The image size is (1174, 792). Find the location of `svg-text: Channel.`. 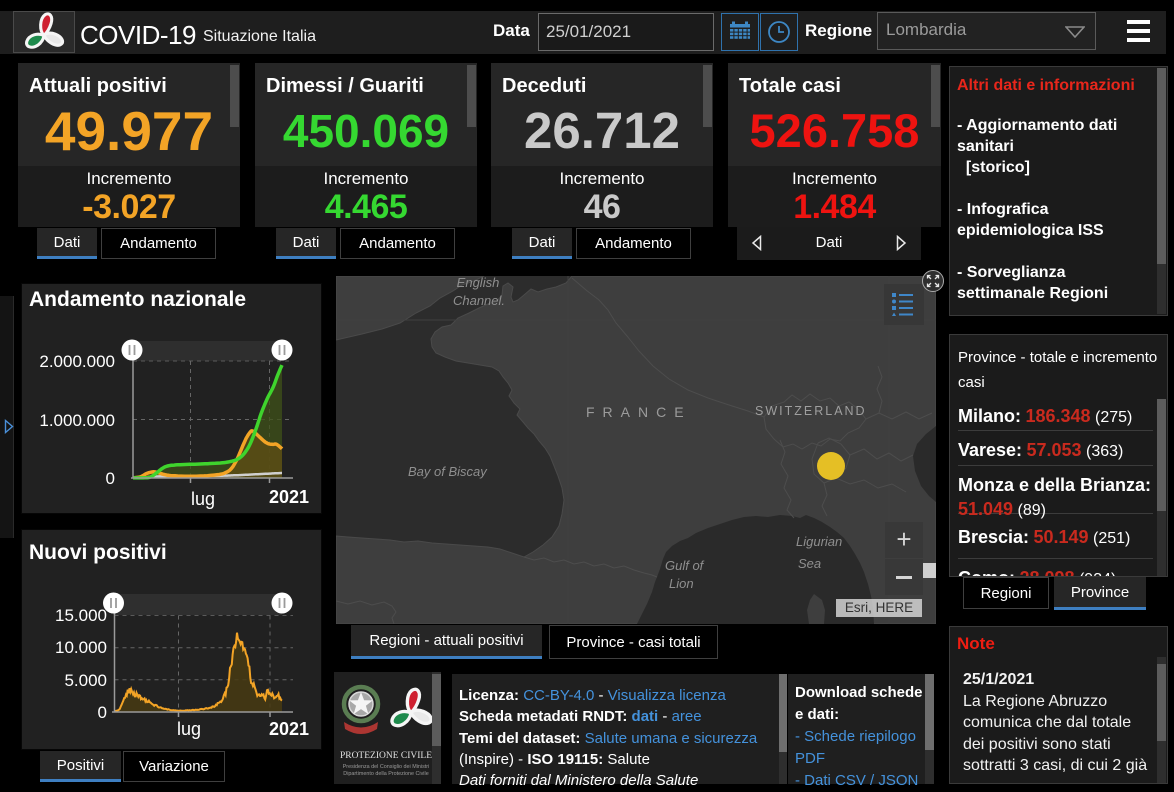

svg-text: Channel. is located at coordinates (479, 300).